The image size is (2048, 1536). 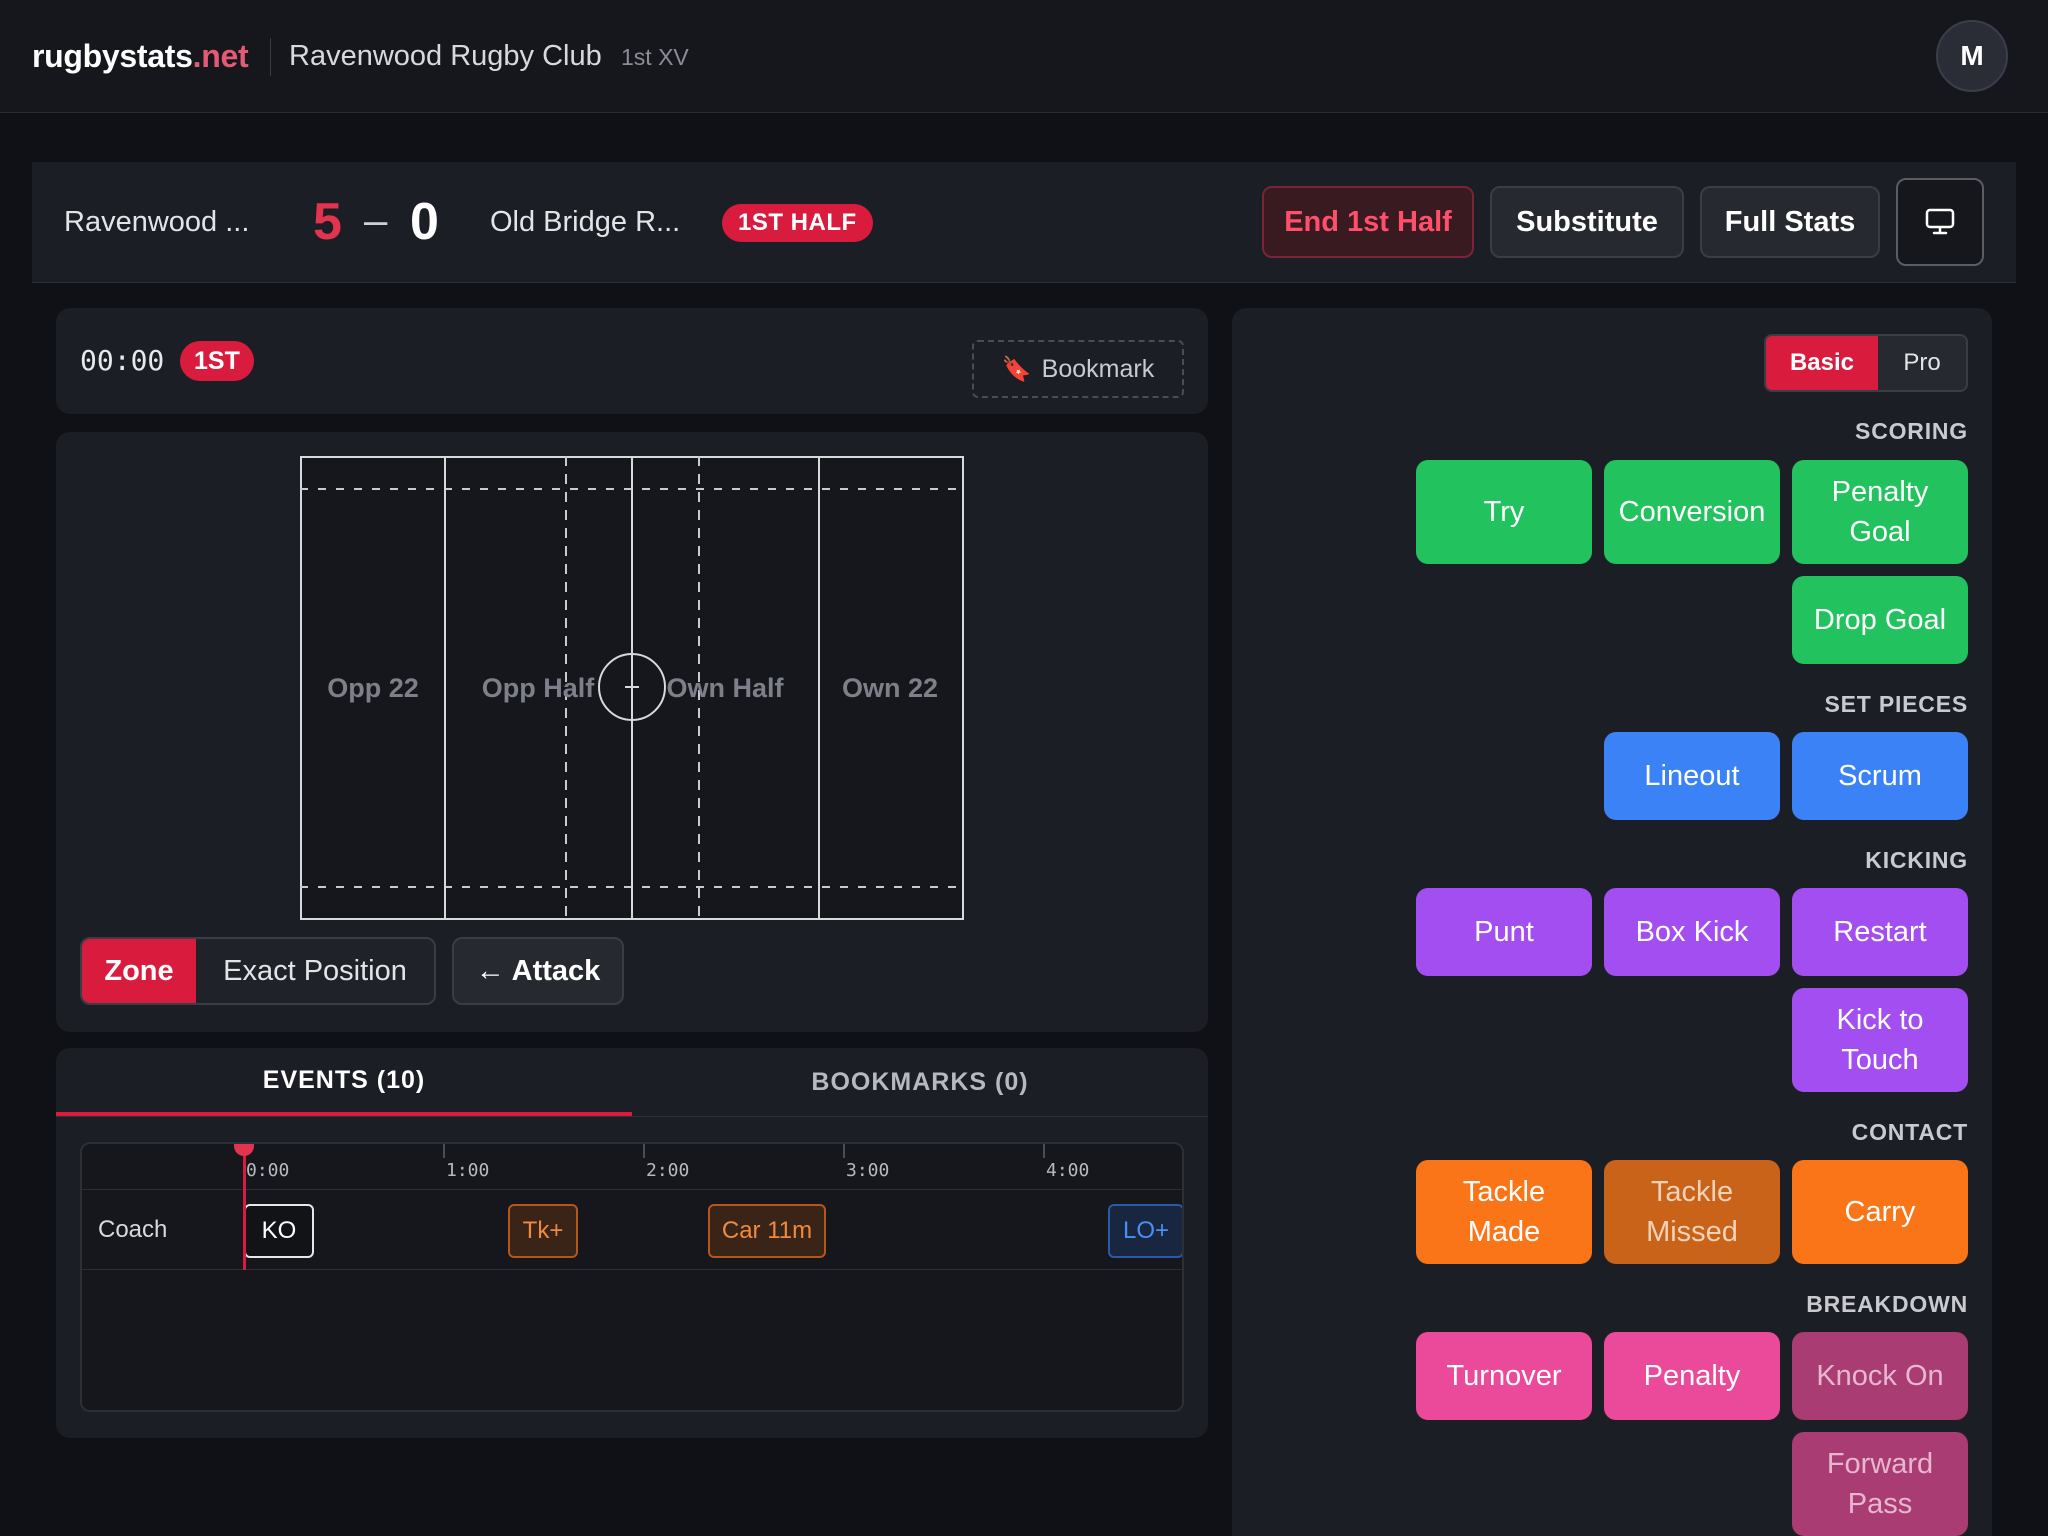 I want to click on position-mode-toggle: Zone Exact Position, so click(x=258, y=971).